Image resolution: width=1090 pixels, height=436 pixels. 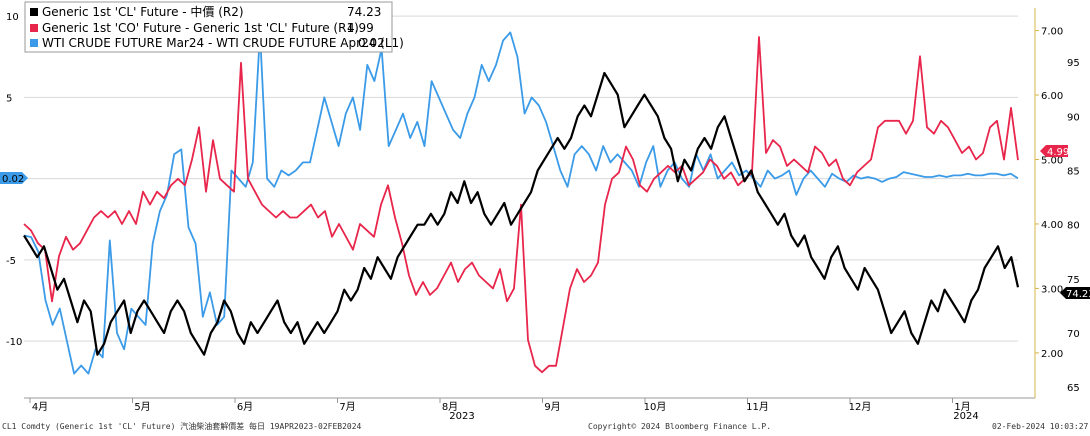 I want to click on x-tick-label: 12月, so click(x=860, y=407).